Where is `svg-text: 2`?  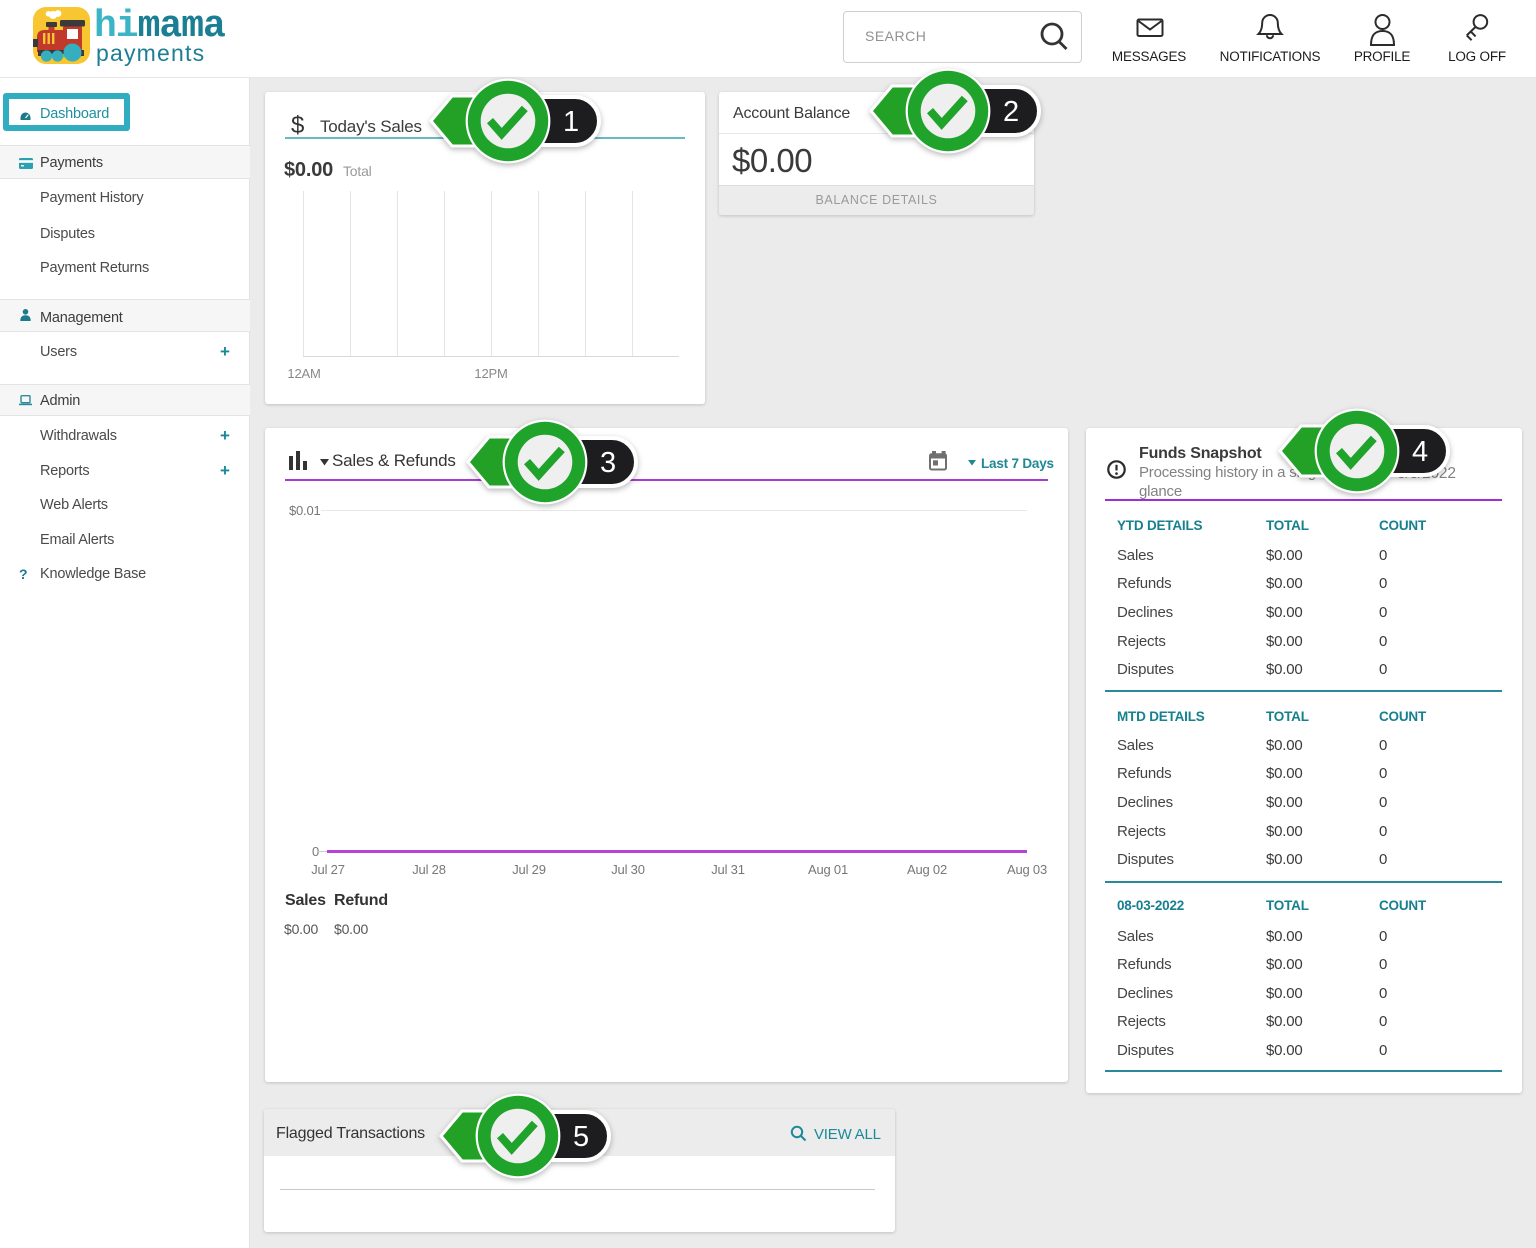 svg-text: 2 is located at coordinates (1011, 112).